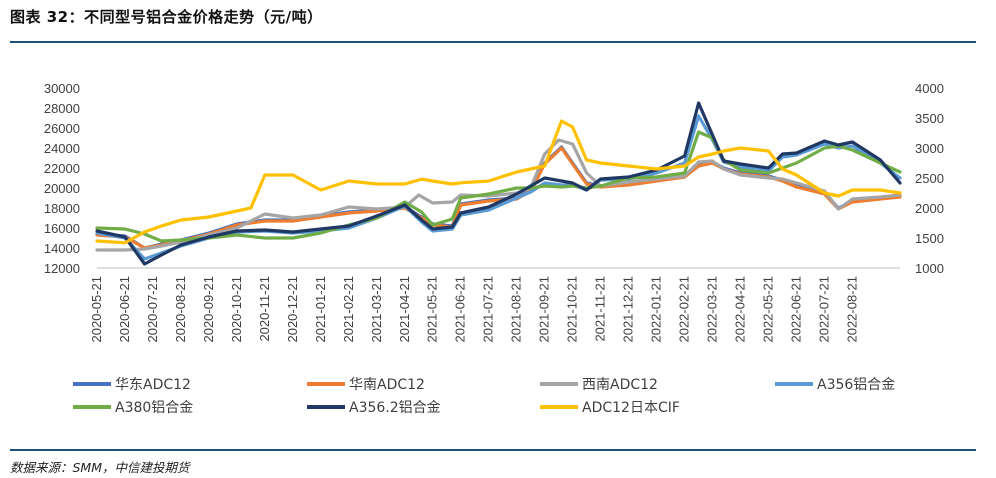 This screenshot has width=996, height=478. I want to click on left-tick-label: 22000, so click(62, 168).